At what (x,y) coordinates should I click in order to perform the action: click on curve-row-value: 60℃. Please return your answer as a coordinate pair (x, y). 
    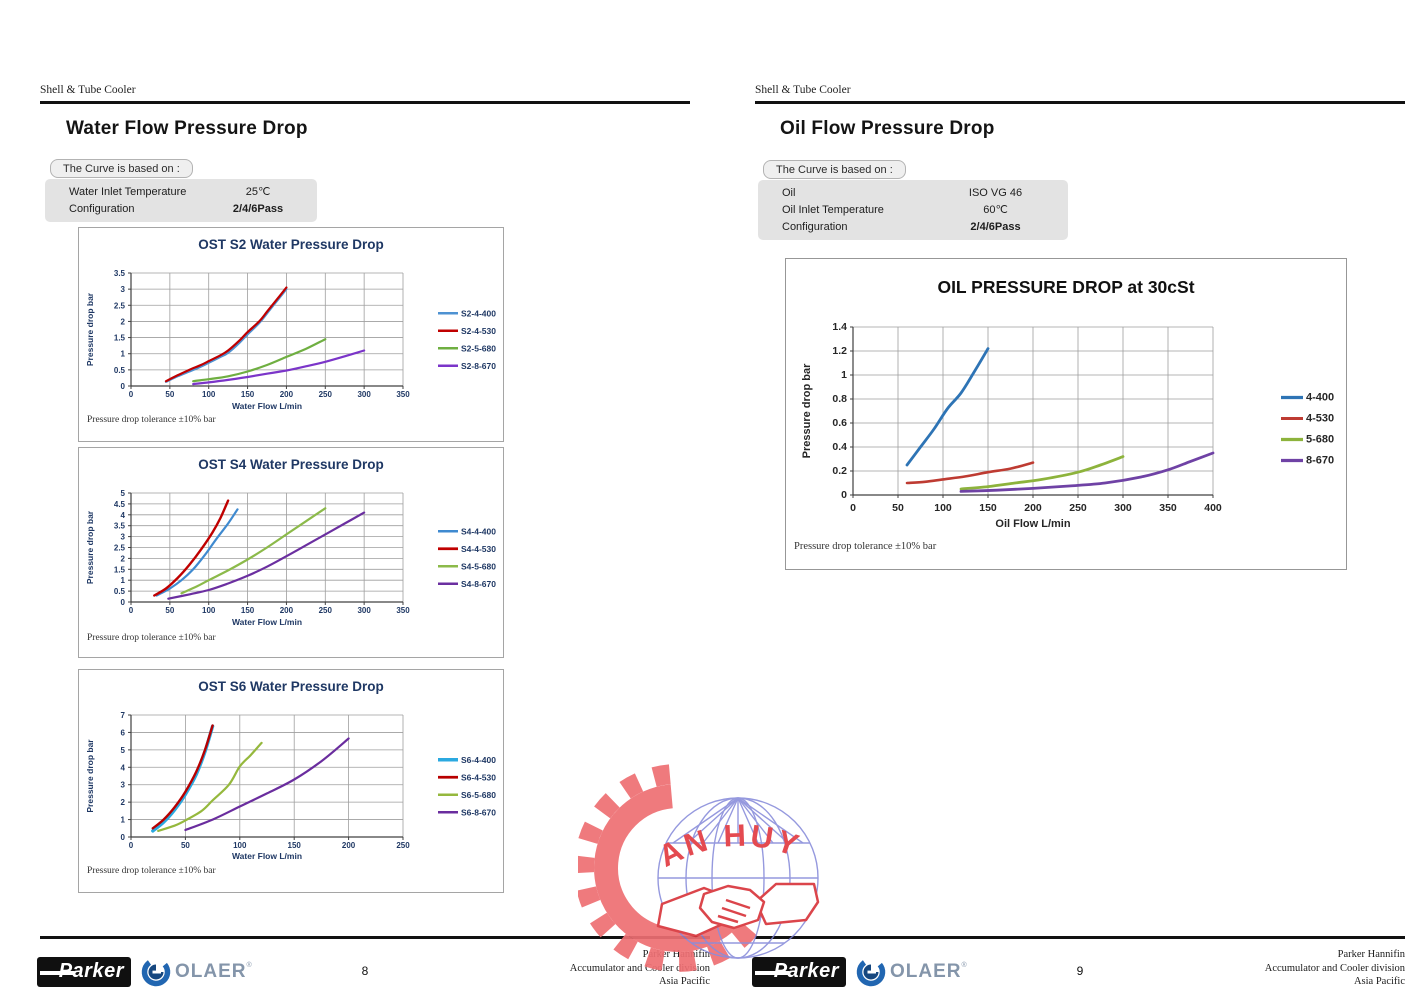
    Looking at the image, I should click on (995, 210).